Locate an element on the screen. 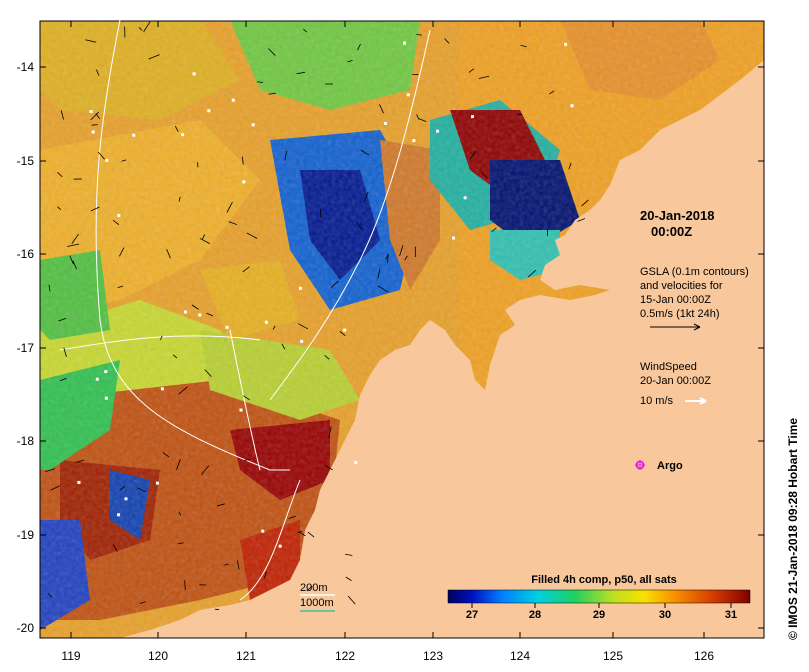 Image resolution: width=809 pixels, height=672 pixels. wind-line-1: WindSpeed is located at coordinates (668, 367).